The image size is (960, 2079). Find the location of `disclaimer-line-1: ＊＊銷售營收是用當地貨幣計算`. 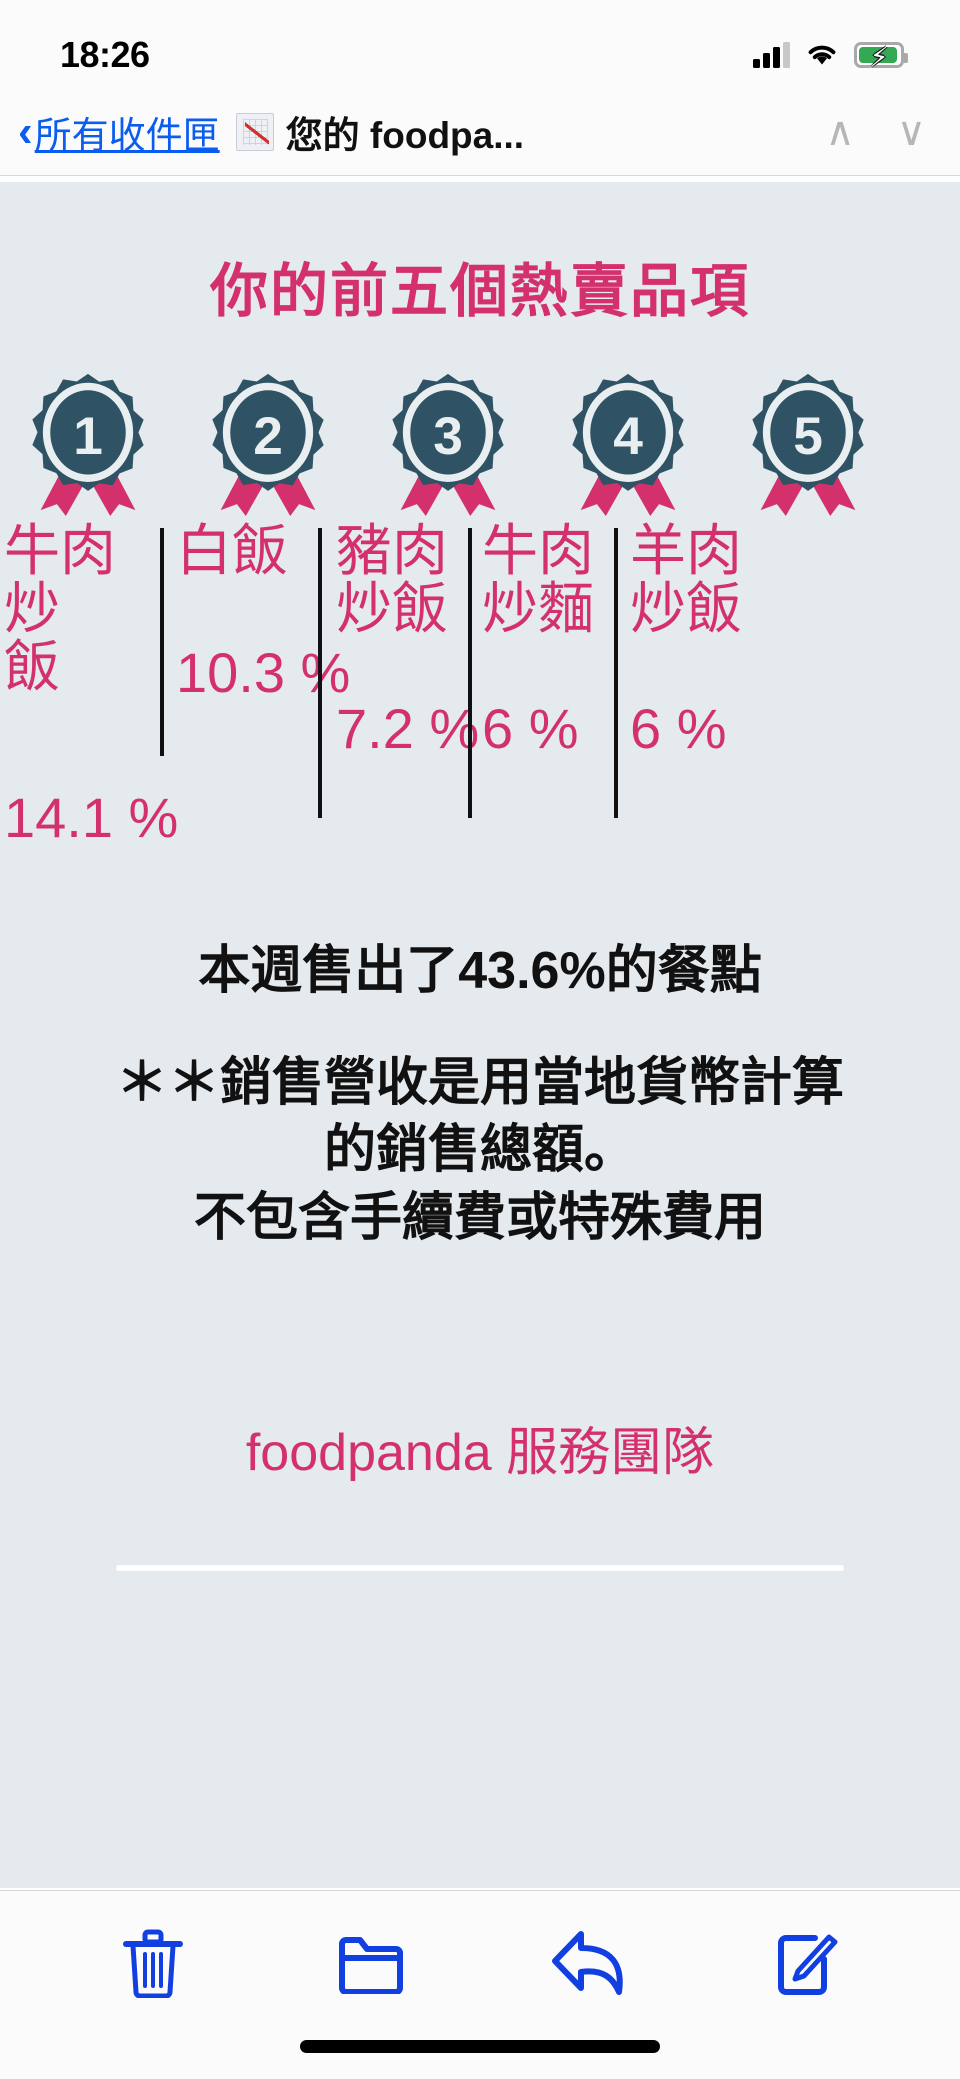

disclaimer-line-1: ＊＊銷售營收是用當地貨幣計算 is located at coordinates (479, 1082).